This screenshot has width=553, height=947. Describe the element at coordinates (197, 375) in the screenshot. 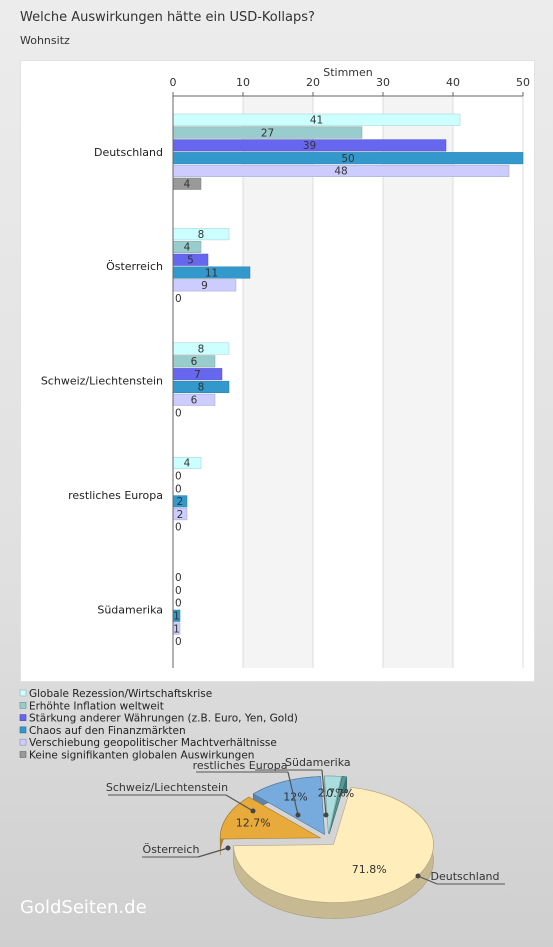

I see `bar-value-label: 7` at that location.